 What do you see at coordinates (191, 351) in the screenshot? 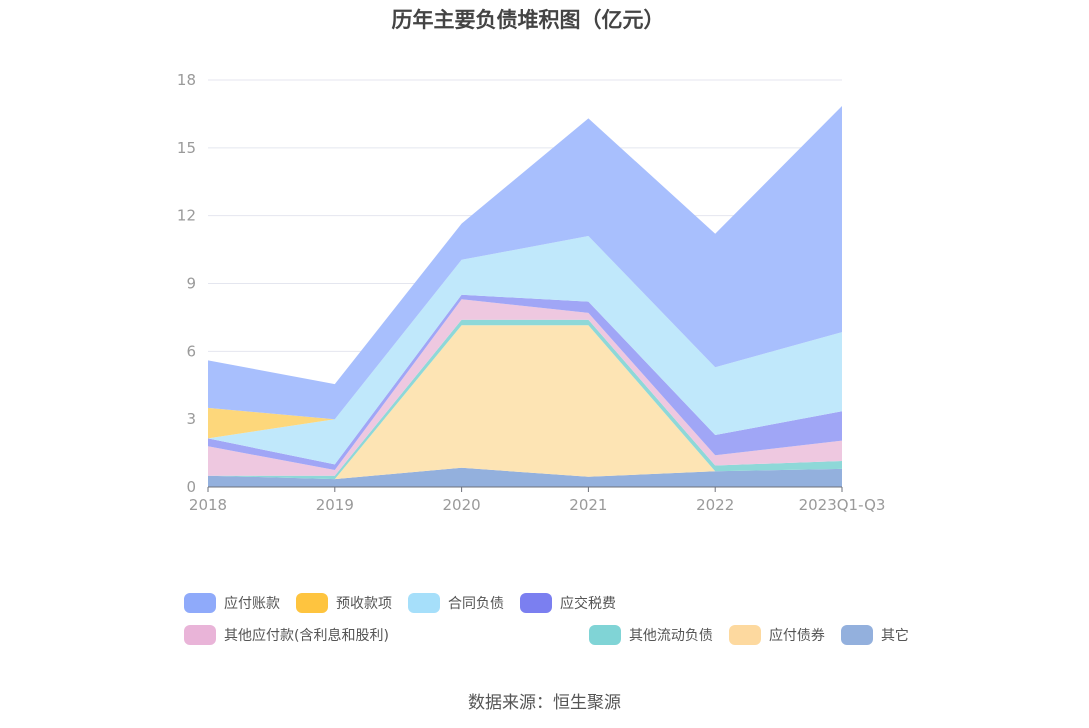
I see `y-tick-label: 6` at bounding box center [191, 351].